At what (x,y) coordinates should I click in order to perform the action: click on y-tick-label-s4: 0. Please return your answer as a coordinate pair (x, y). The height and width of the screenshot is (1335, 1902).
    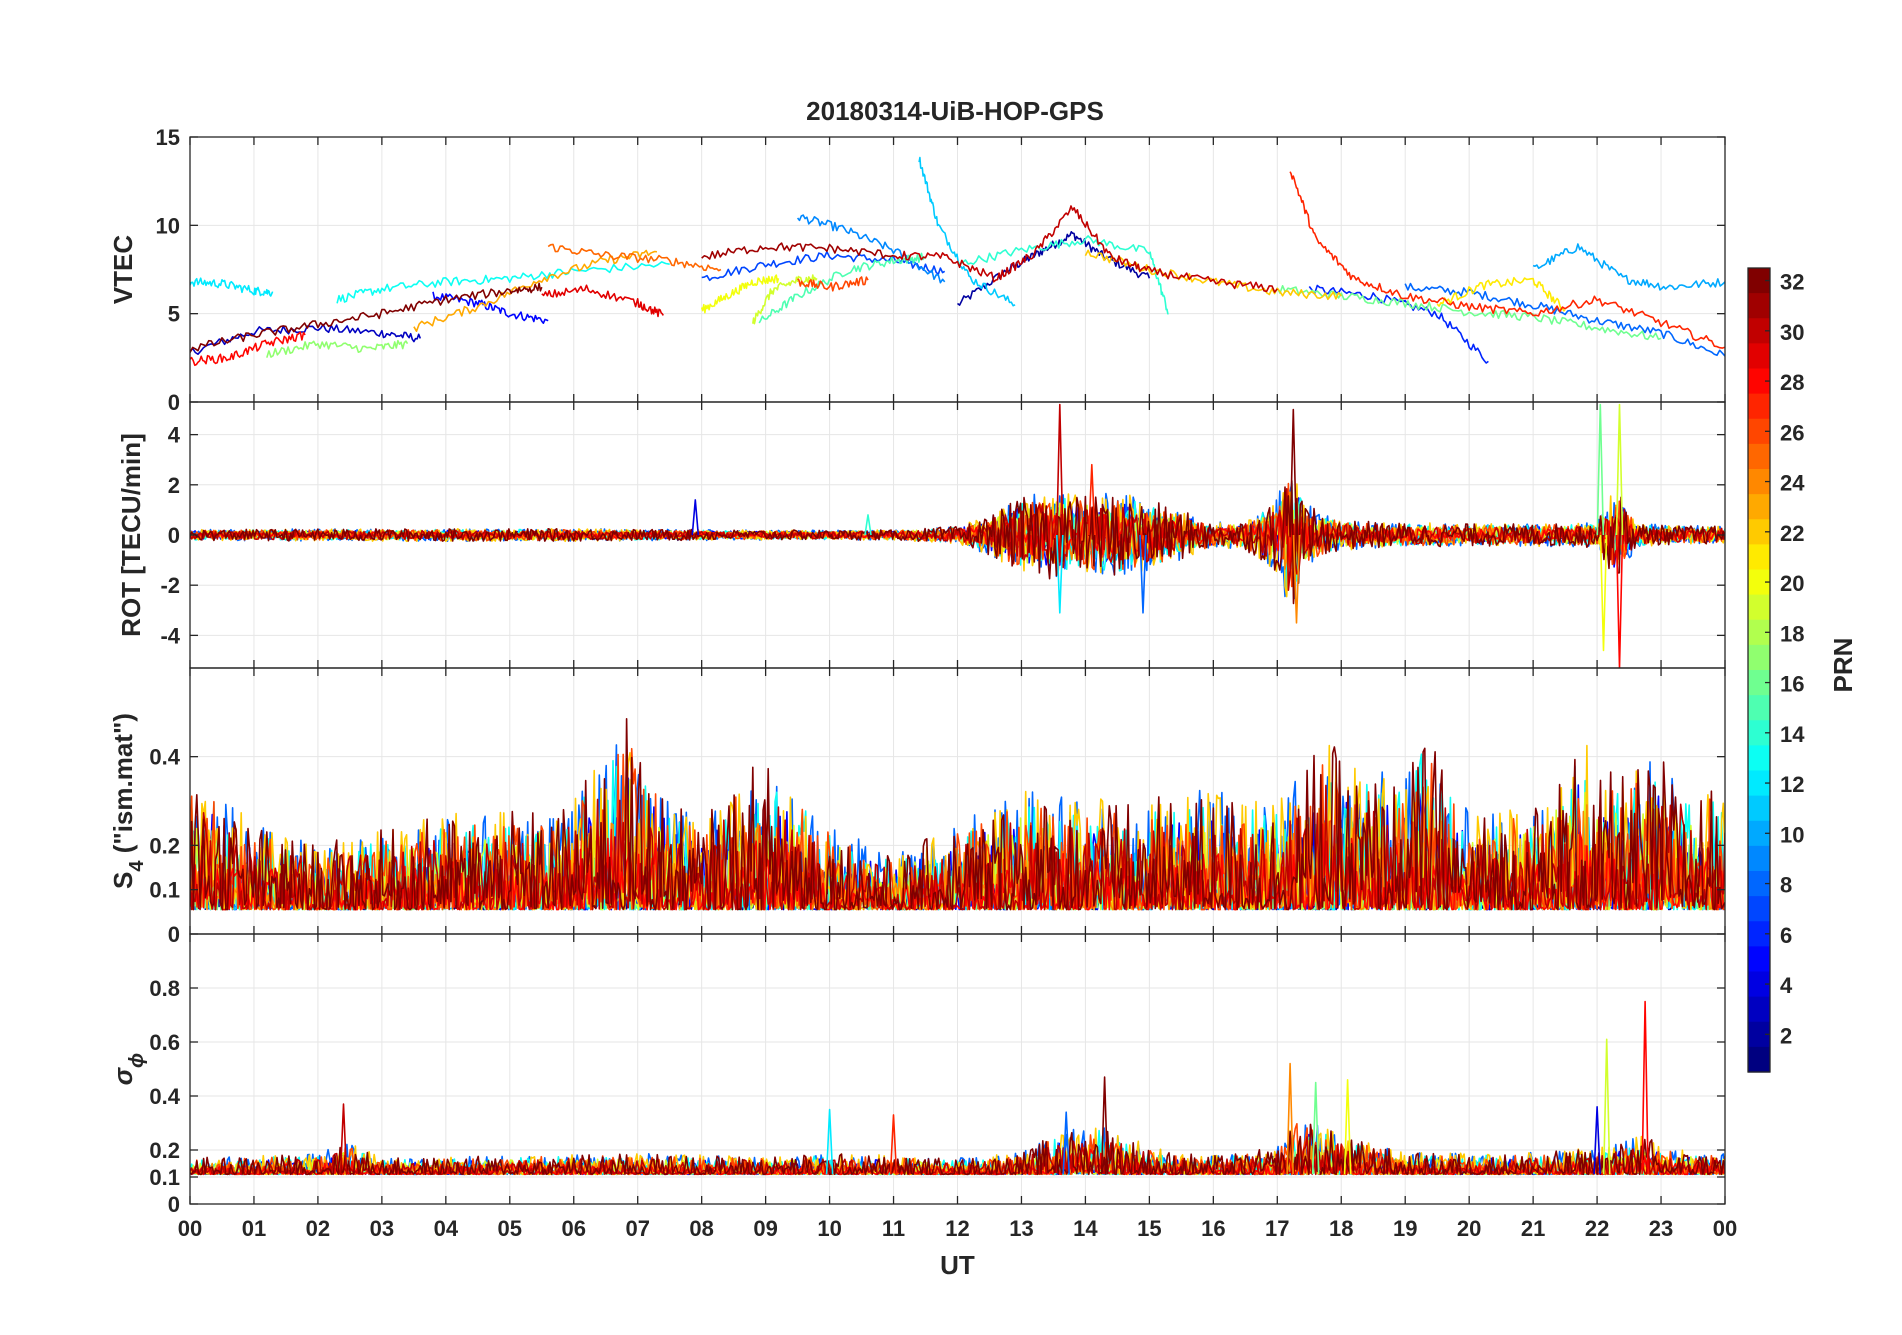
    Looking at the image, I should click on (174, 934).